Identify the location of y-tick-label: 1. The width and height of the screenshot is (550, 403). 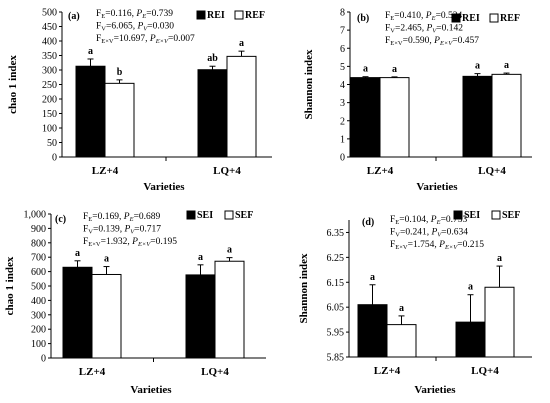
(342, 139).